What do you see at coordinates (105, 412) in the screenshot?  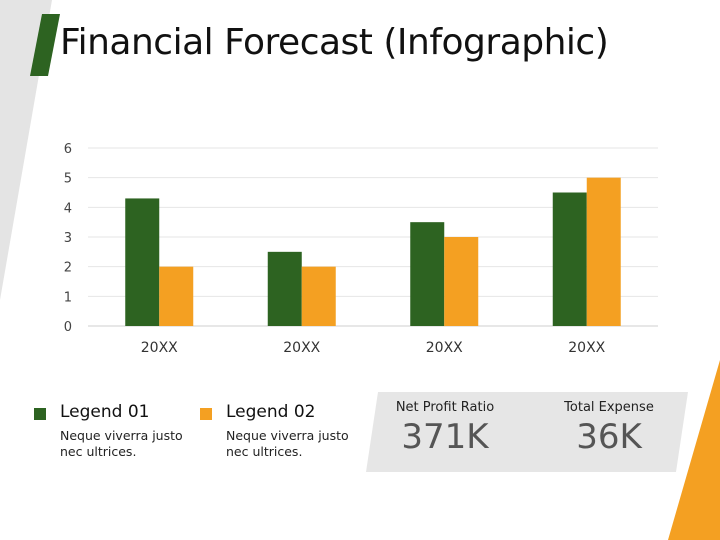 I see `legend-name: Legend 01` at bounding box center [105, 412].